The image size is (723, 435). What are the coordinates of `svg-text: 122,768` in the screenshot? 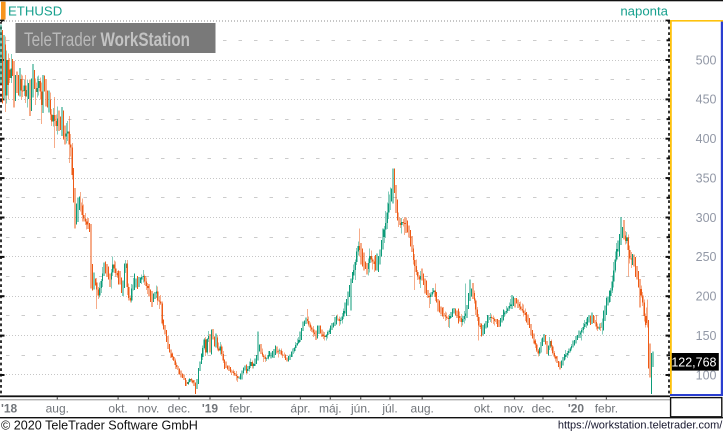 It's located at (693, 363).